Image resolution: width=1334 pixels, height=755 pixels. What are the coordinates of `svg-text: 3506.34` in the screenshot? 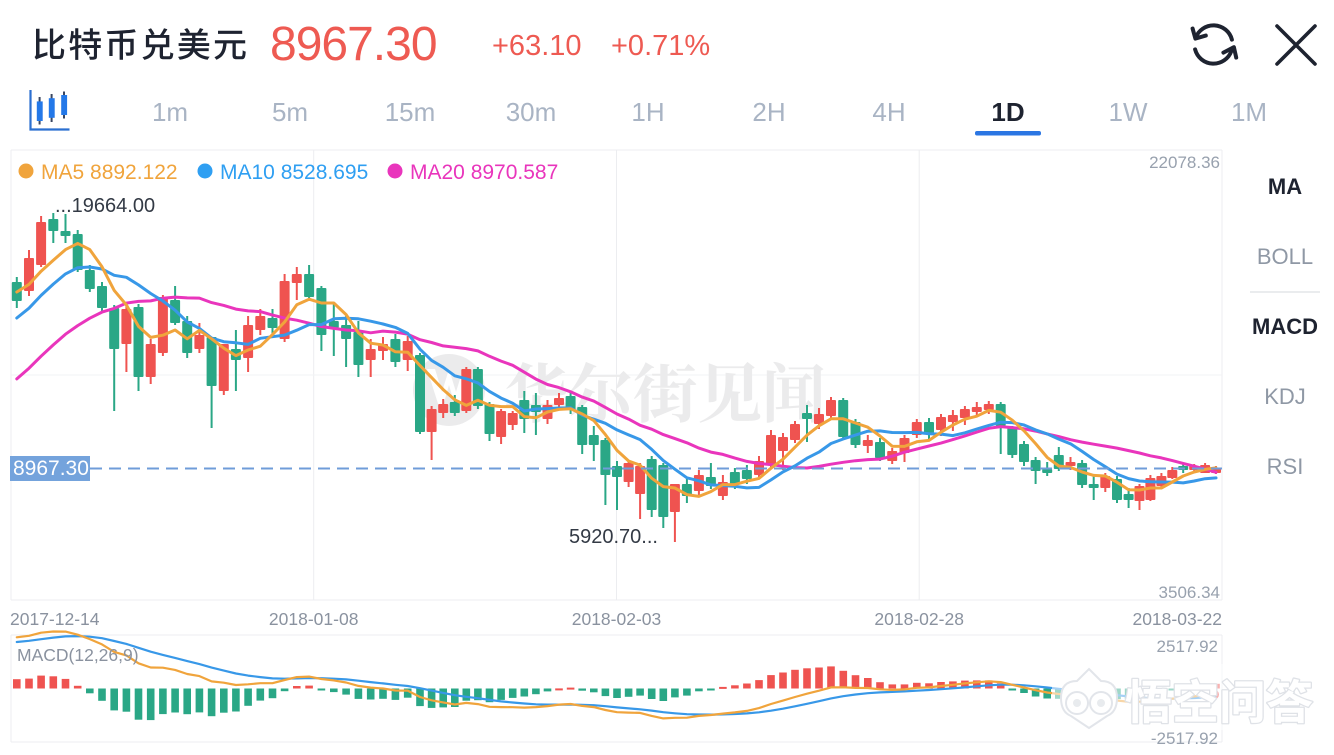 It's located at (1189, 592).